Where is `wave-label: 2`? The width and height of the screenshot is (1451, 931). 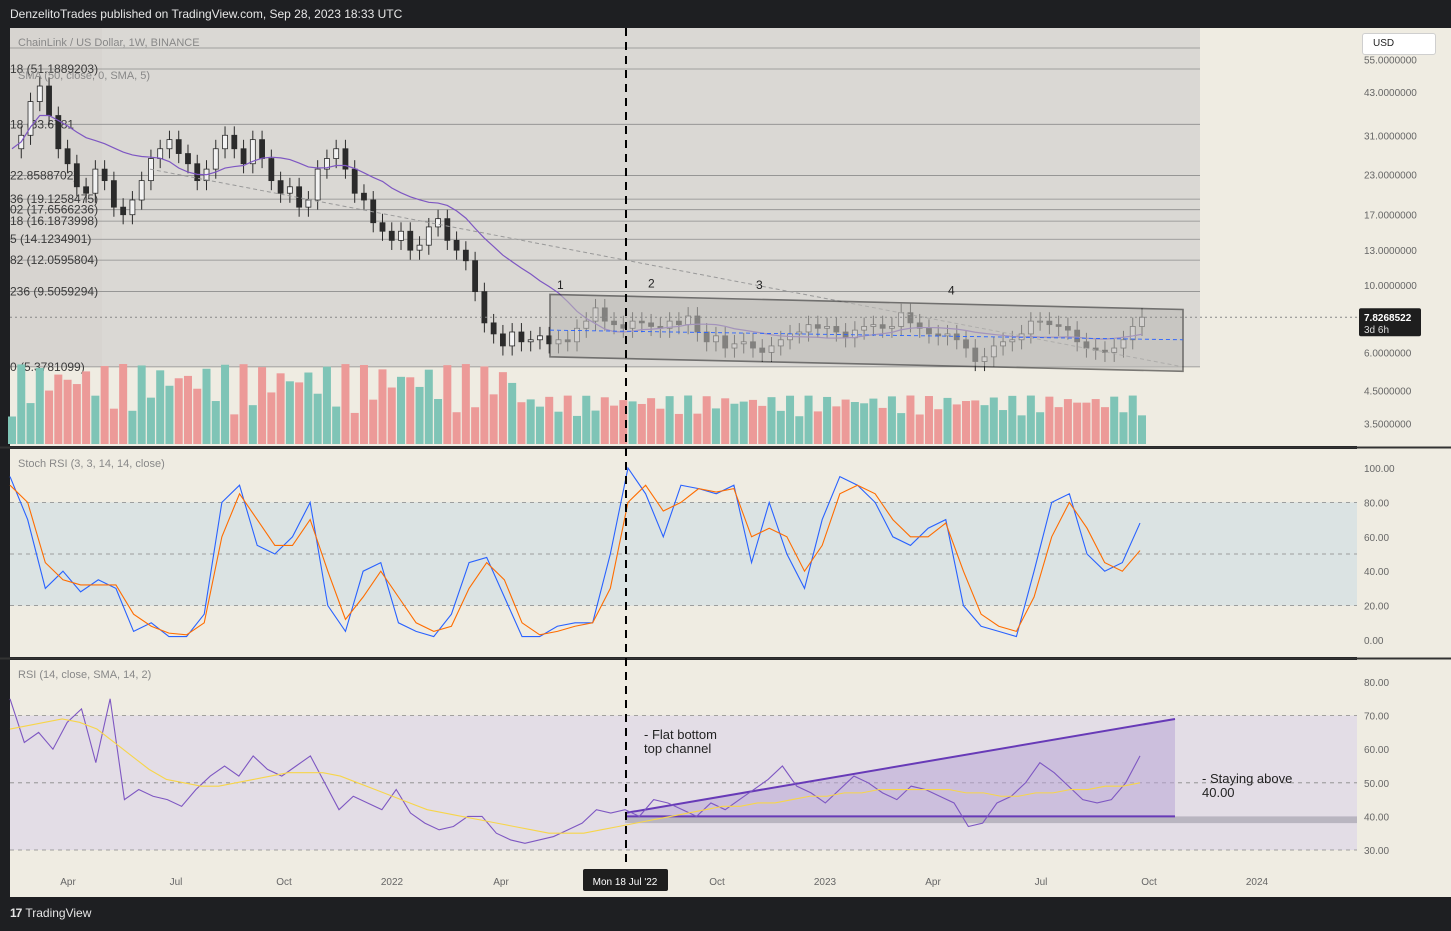
wave-label: 2 is located at coordinates (651, 284).